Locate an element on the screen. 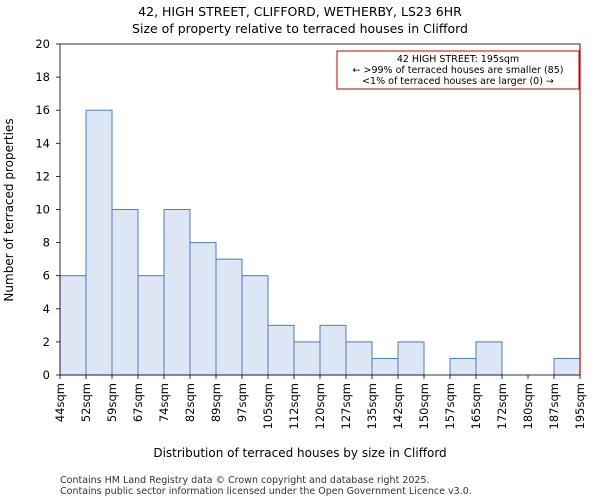 Image resolution: width=600 pixels, height=500 pixels. y-ticks-group: 0 2 4 6 8 10 12 14 16 18 20 is located at coordinates (47, 209).